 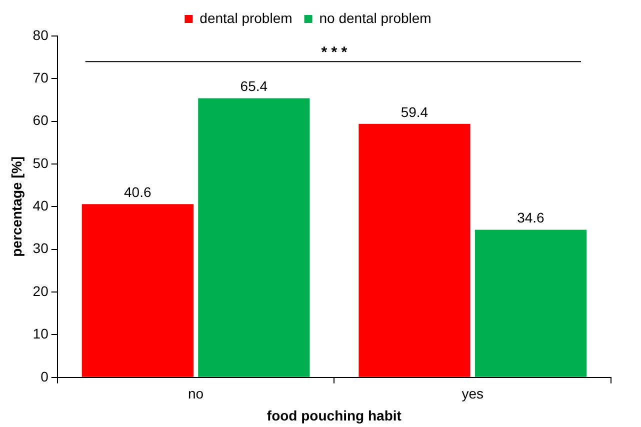 I want to click on y-tick-label: 80, so click(x=40, y=34).